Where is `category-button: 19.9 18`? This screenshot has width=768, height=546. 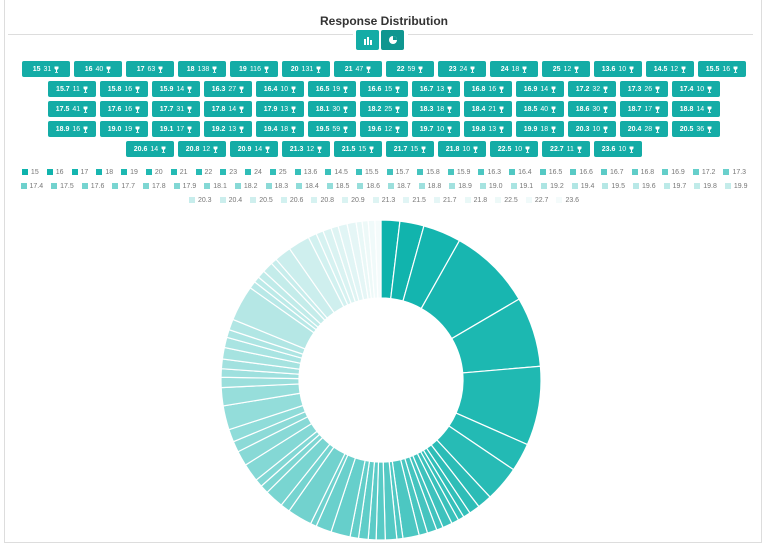 category-button: 19.9 18 is located at coordinates (540, 129).